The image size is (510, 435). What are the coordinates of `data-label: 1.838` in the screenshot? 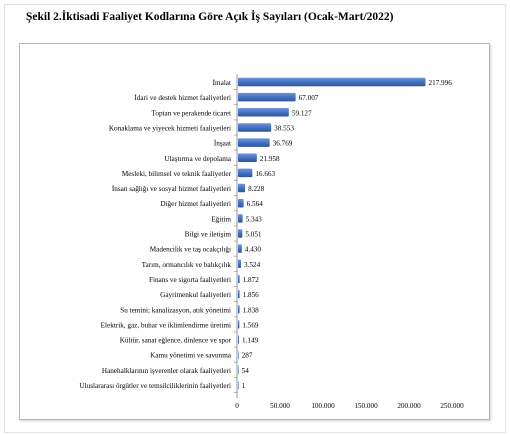 It's located at (251, 310).